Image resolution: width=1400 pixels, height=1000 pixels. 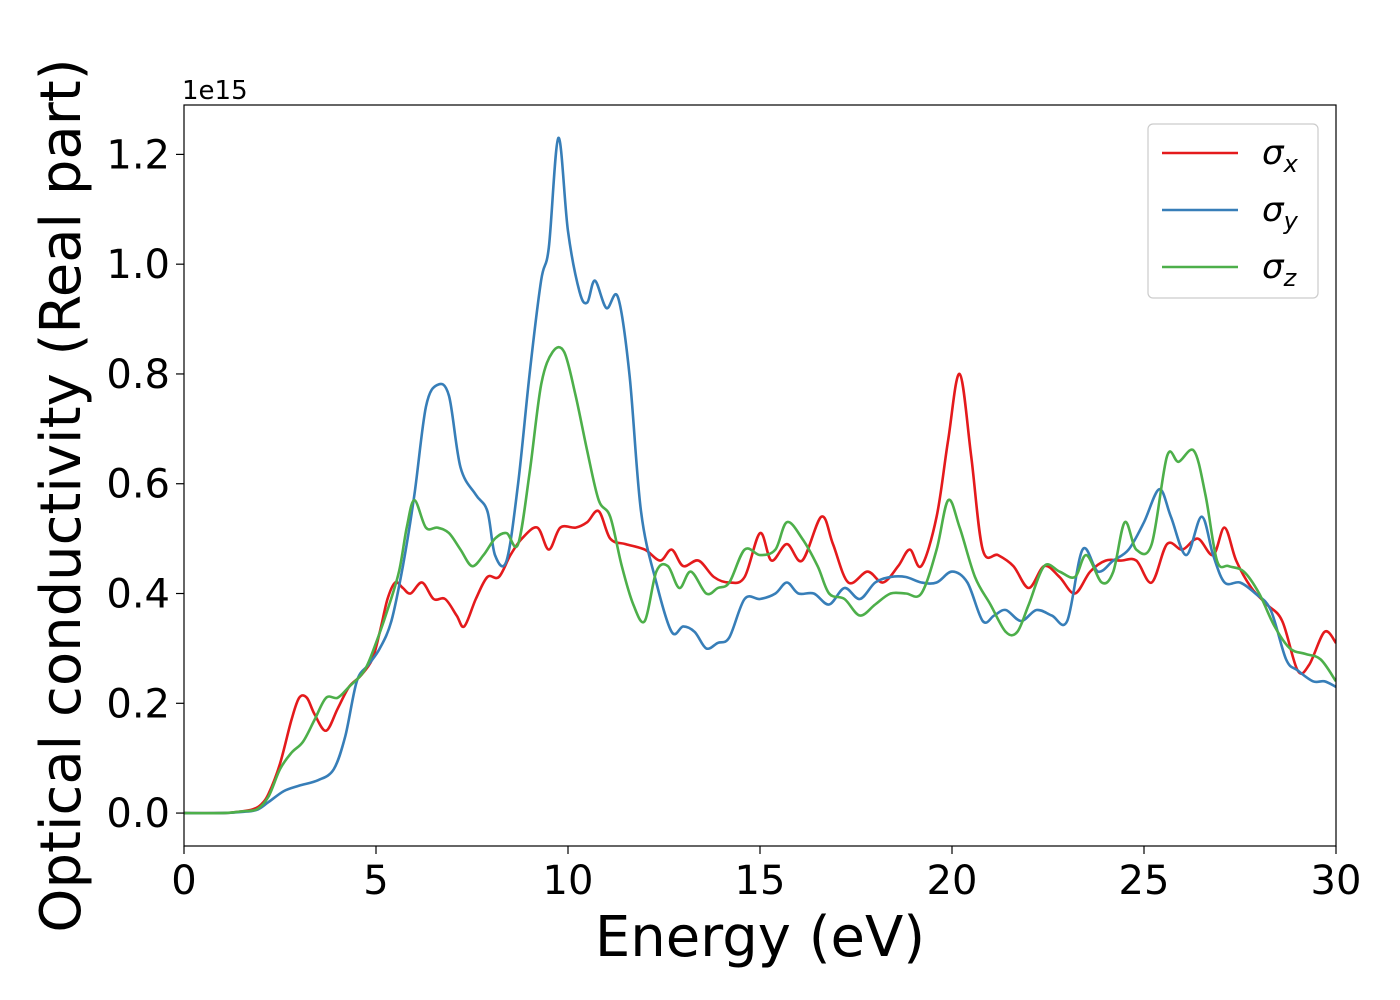 What do you see at coordinates (1336, 881) in the screenshot?
I see `x-tick-label: 30` at bounding box center [1336, 881].